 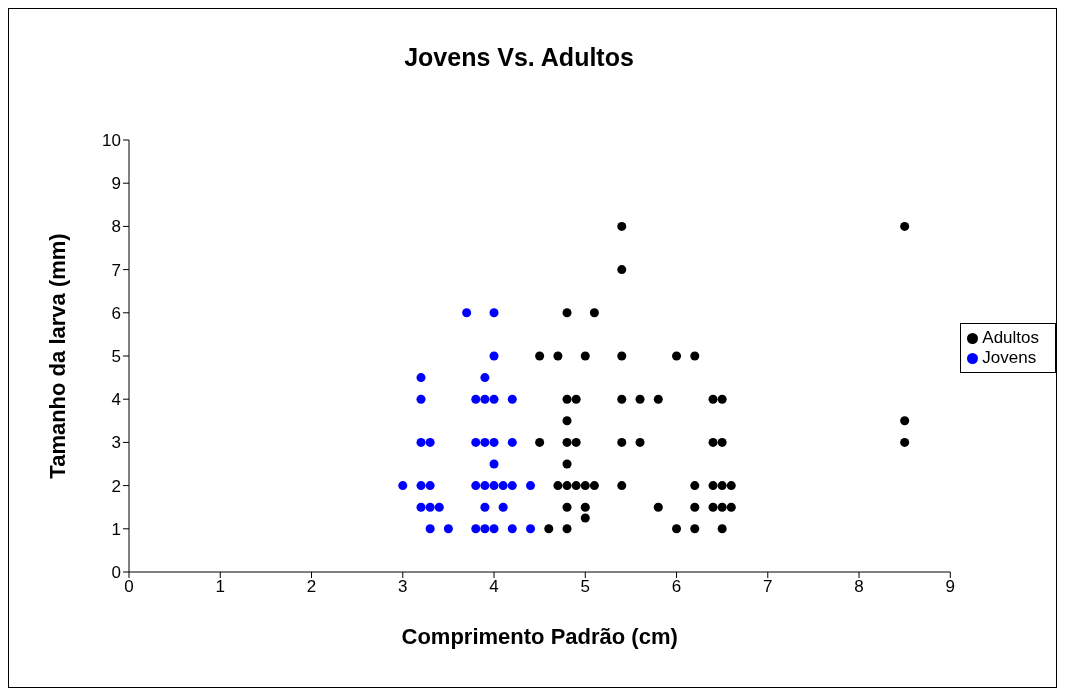 I want to click on x-tick-label: 3, so click(x=403, y=587).